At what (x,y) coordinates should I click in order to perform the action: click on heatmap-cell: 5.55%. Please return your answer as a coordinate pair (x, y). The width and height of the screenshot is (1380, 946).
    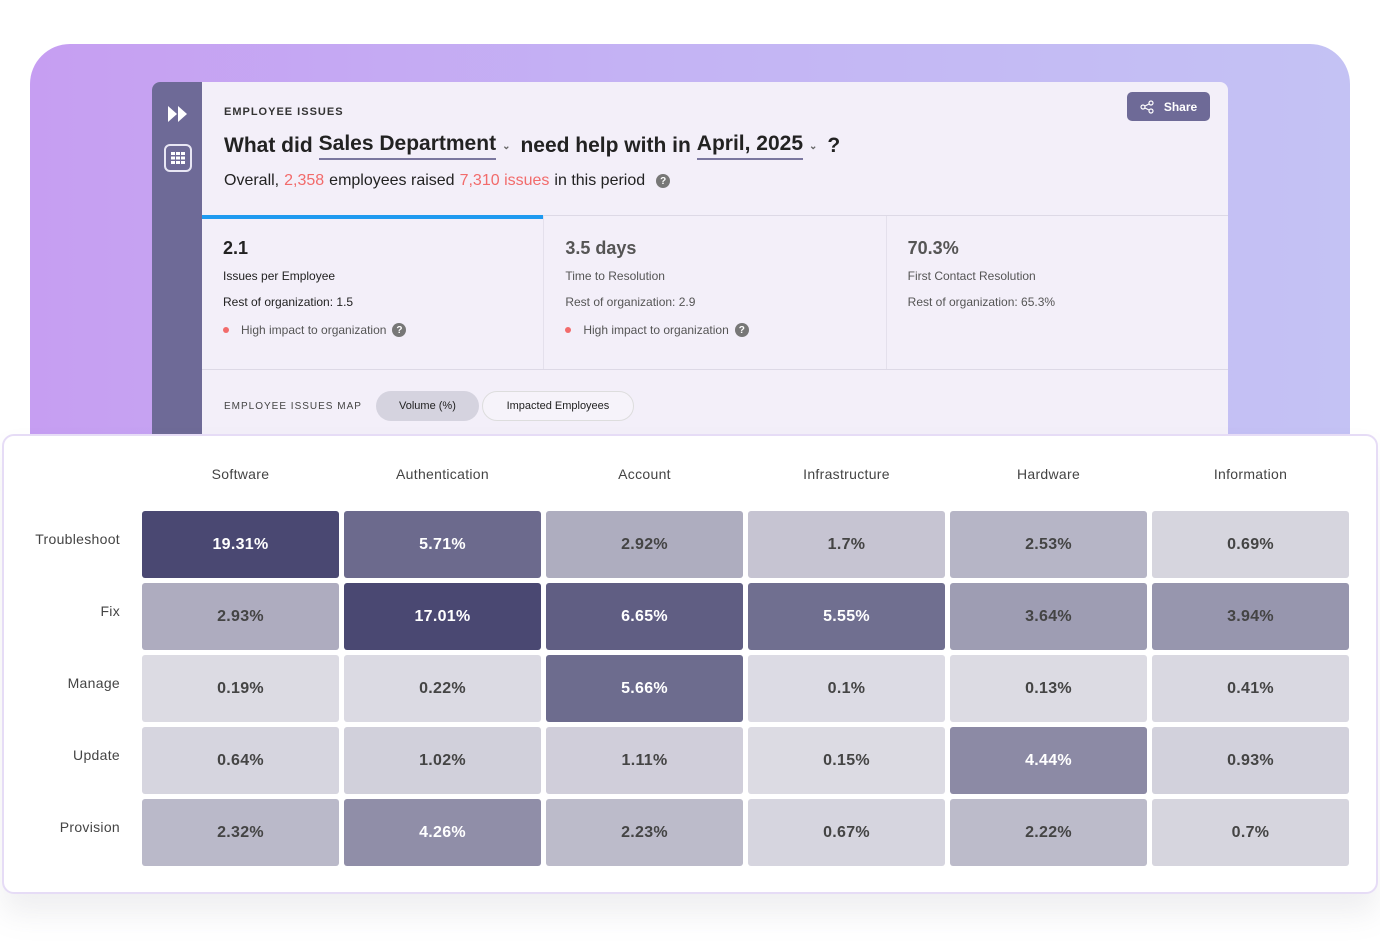
    Looking at the image, I should click on (846, 616).